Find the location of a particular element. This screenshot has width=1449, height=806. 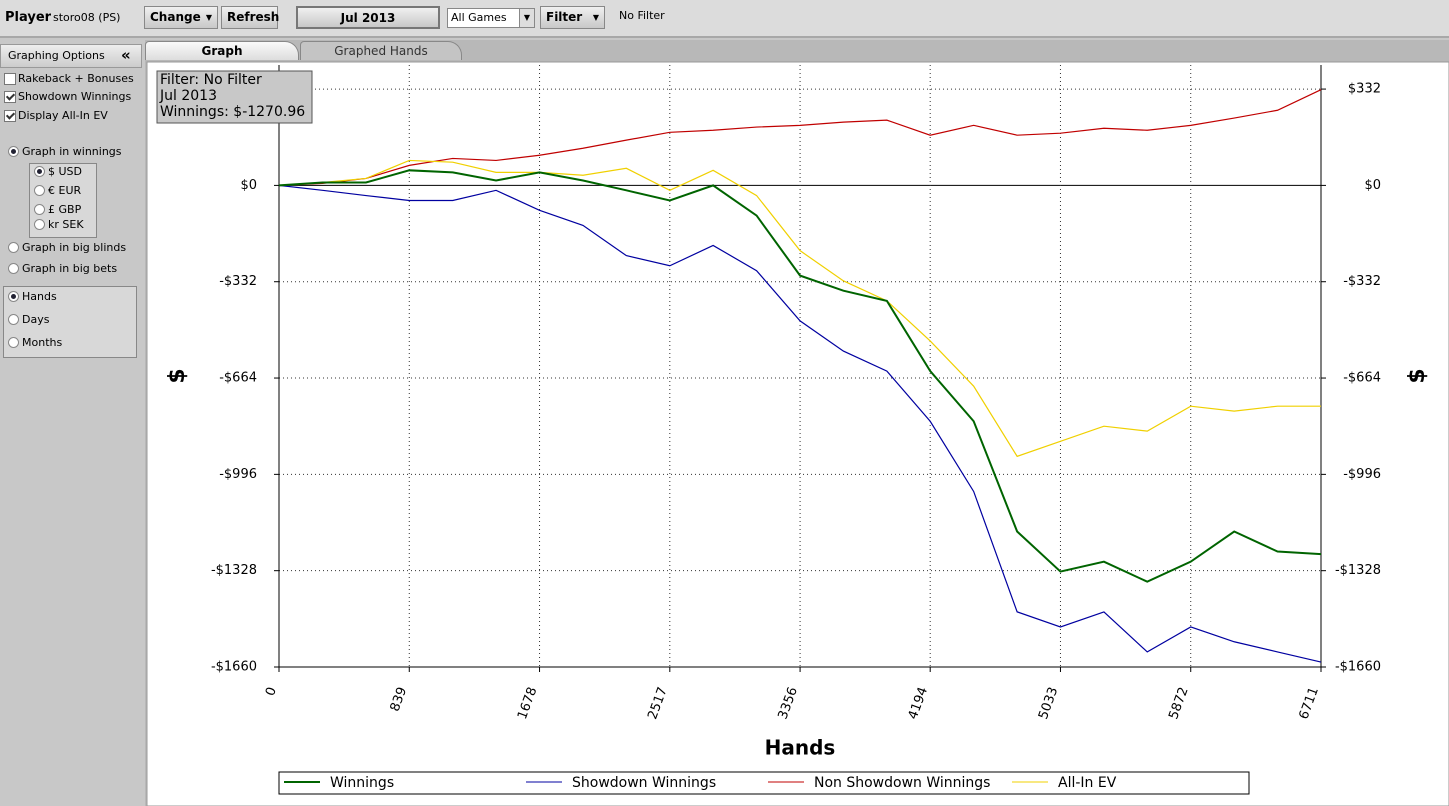

filter-button: Filter ▼ is located at coordinates (572, 17).